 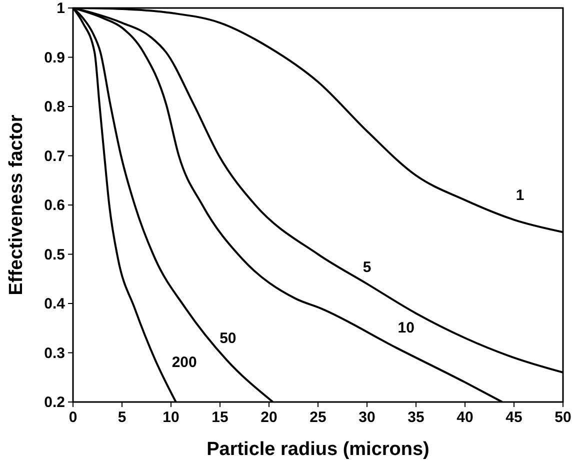 What do you see at coordinates (465, 417) in the screenshot?
I see `x-tick-label: 40` at bounding box center [465, 417].